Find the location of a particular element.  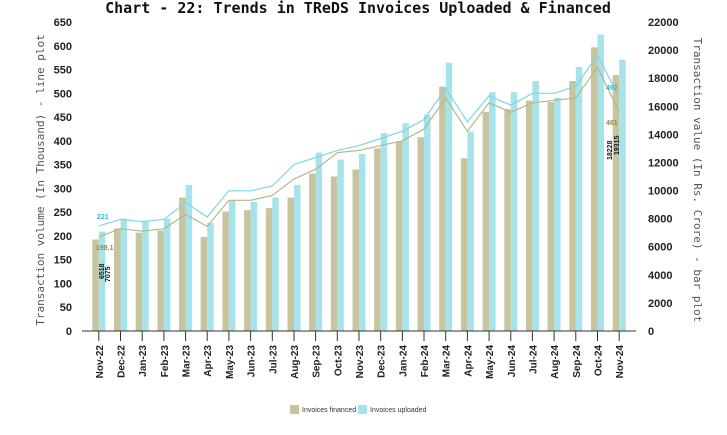

end-line-uploaded-label: 492 is located at coordinates (612, 88).